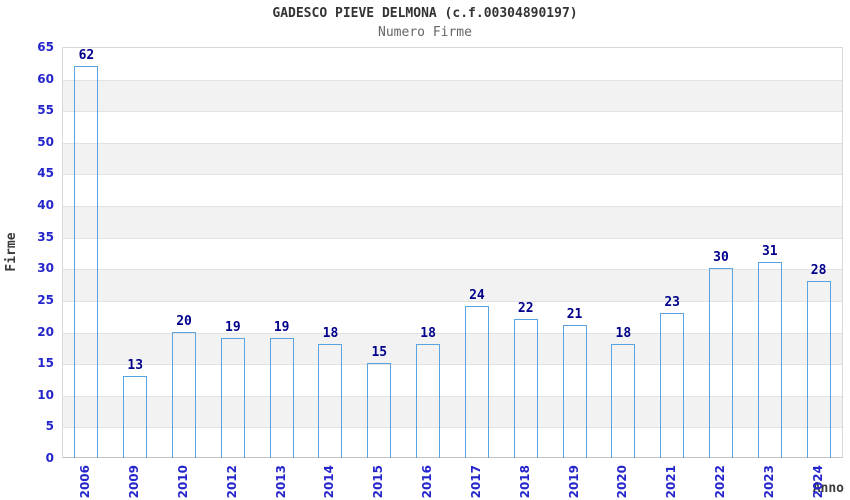  What do you see at coordinates (45, 268) in the screenshot?
I see `y-tick-label: 30` at bounding box center [45, 268].